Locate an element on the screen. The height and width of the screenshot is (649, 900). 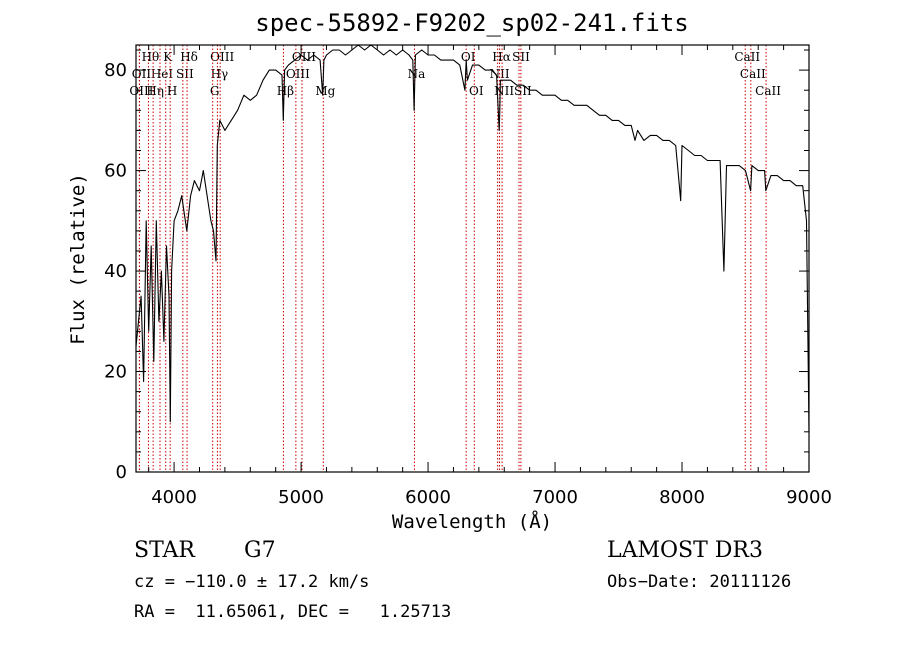
redshift-velocity: cz = −110.0 ± 17.2 km/s is located at coordinates (252, 582).